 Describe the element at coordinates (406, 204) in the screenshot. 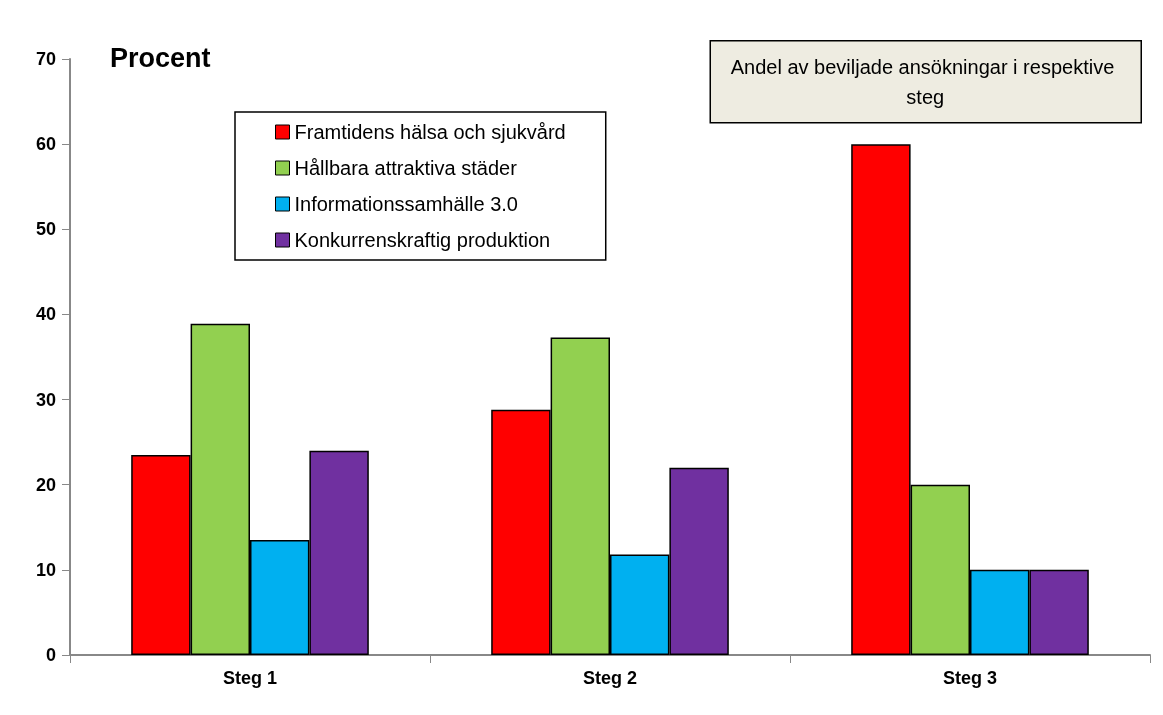

I see `legend-label: Informationssamhälle 3.0` at that location.